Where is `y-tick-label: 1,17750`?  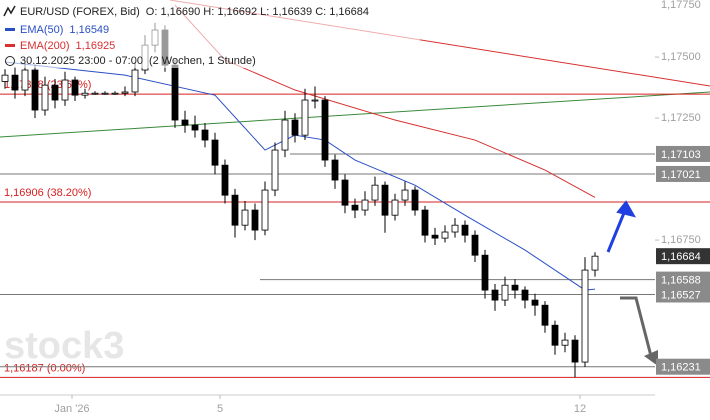 y-tick-label: 1,17750 is located at coordinates (681, 5).